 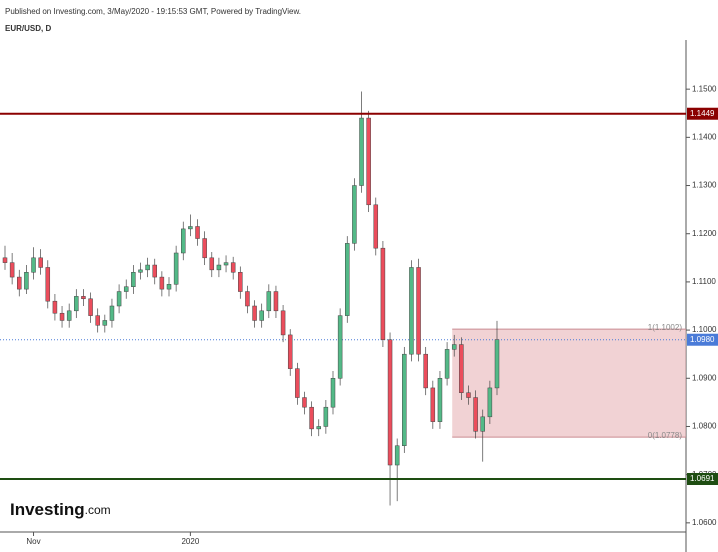 I want to click on x-tick-label: 2020, so click(x=190, y=541).